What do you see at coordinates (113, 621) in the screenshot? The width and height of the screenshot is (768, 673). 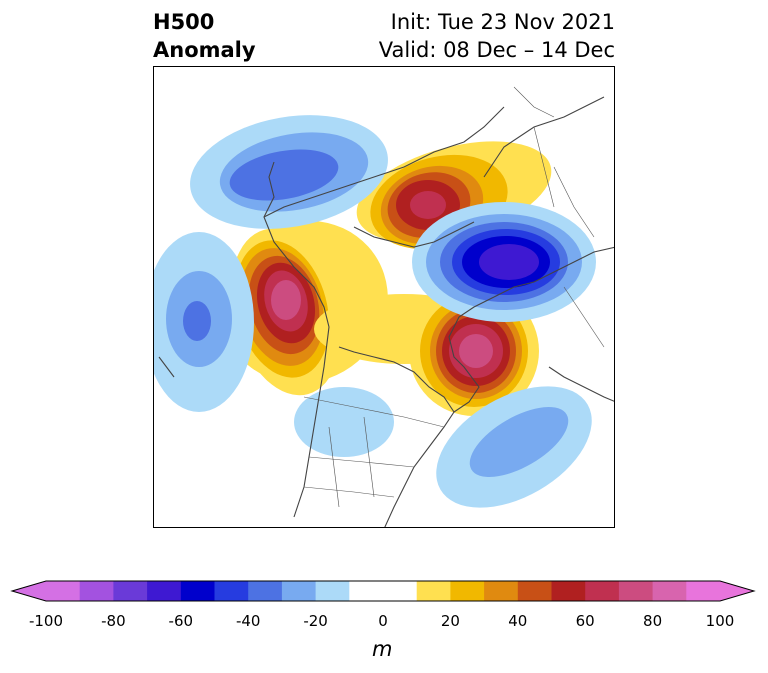 I see `colorbar-tick-label: -80` at bounding box center [113, 621].